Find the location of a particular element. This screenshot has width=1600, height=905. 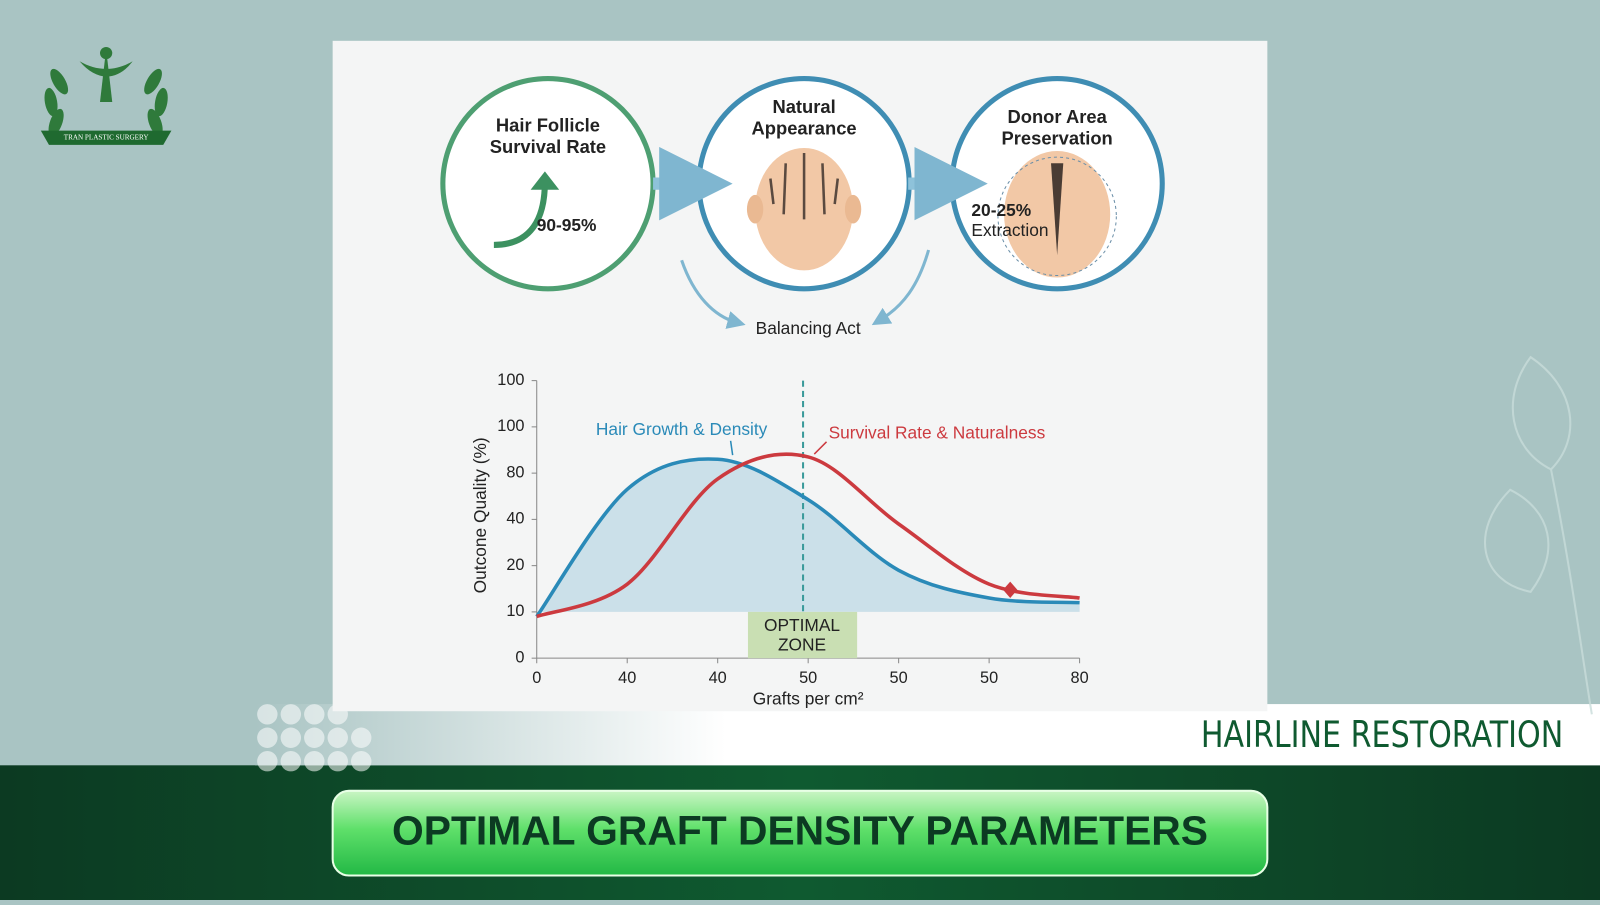

legend-label: Hair Growth & Density is located at coordinates (682, 429).